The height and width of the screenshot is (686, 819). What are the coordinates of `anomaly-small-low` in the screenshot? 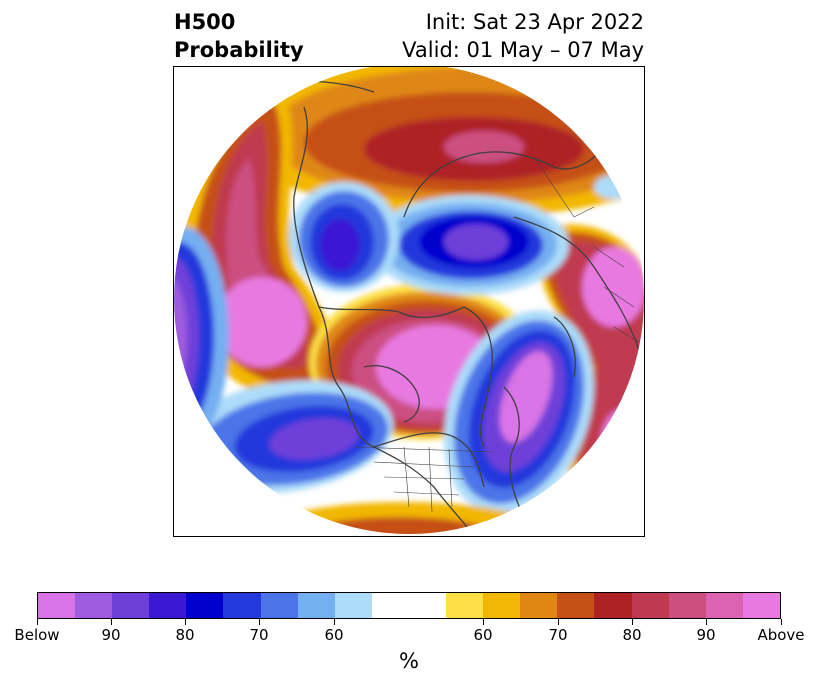 It's located at (614, 187).